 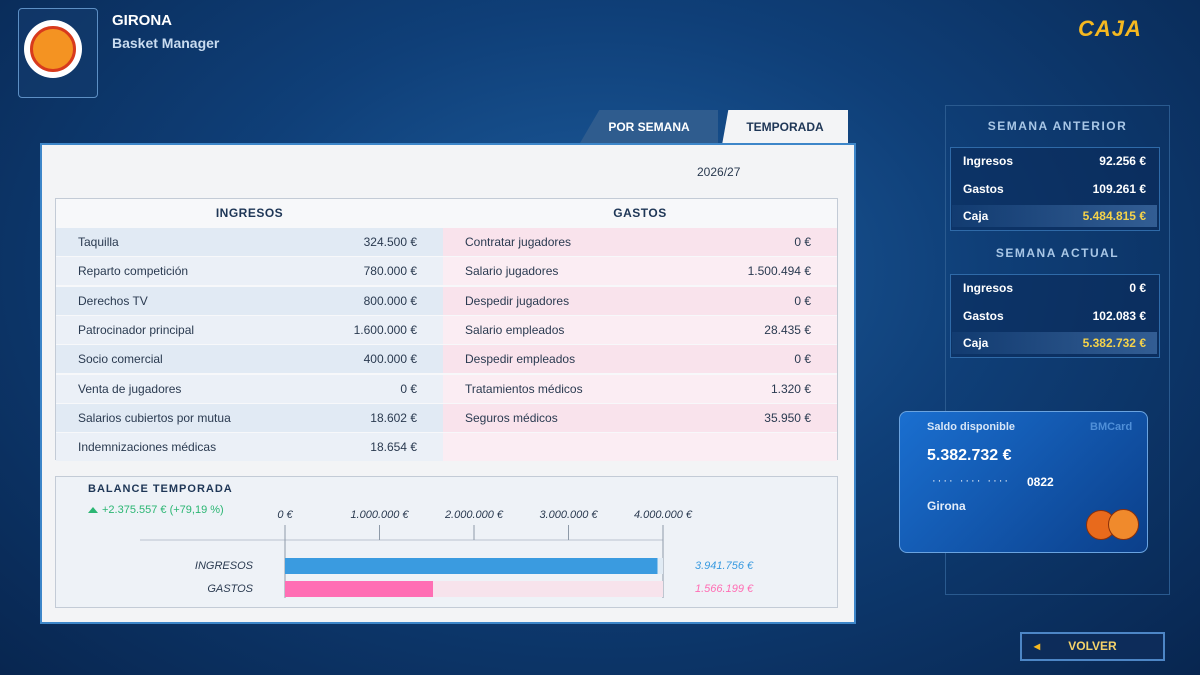 What do you see at coordinates (787, 329) in the screenshot?
I see `row-value: 28.435 €` at bounding box center [787, 329].